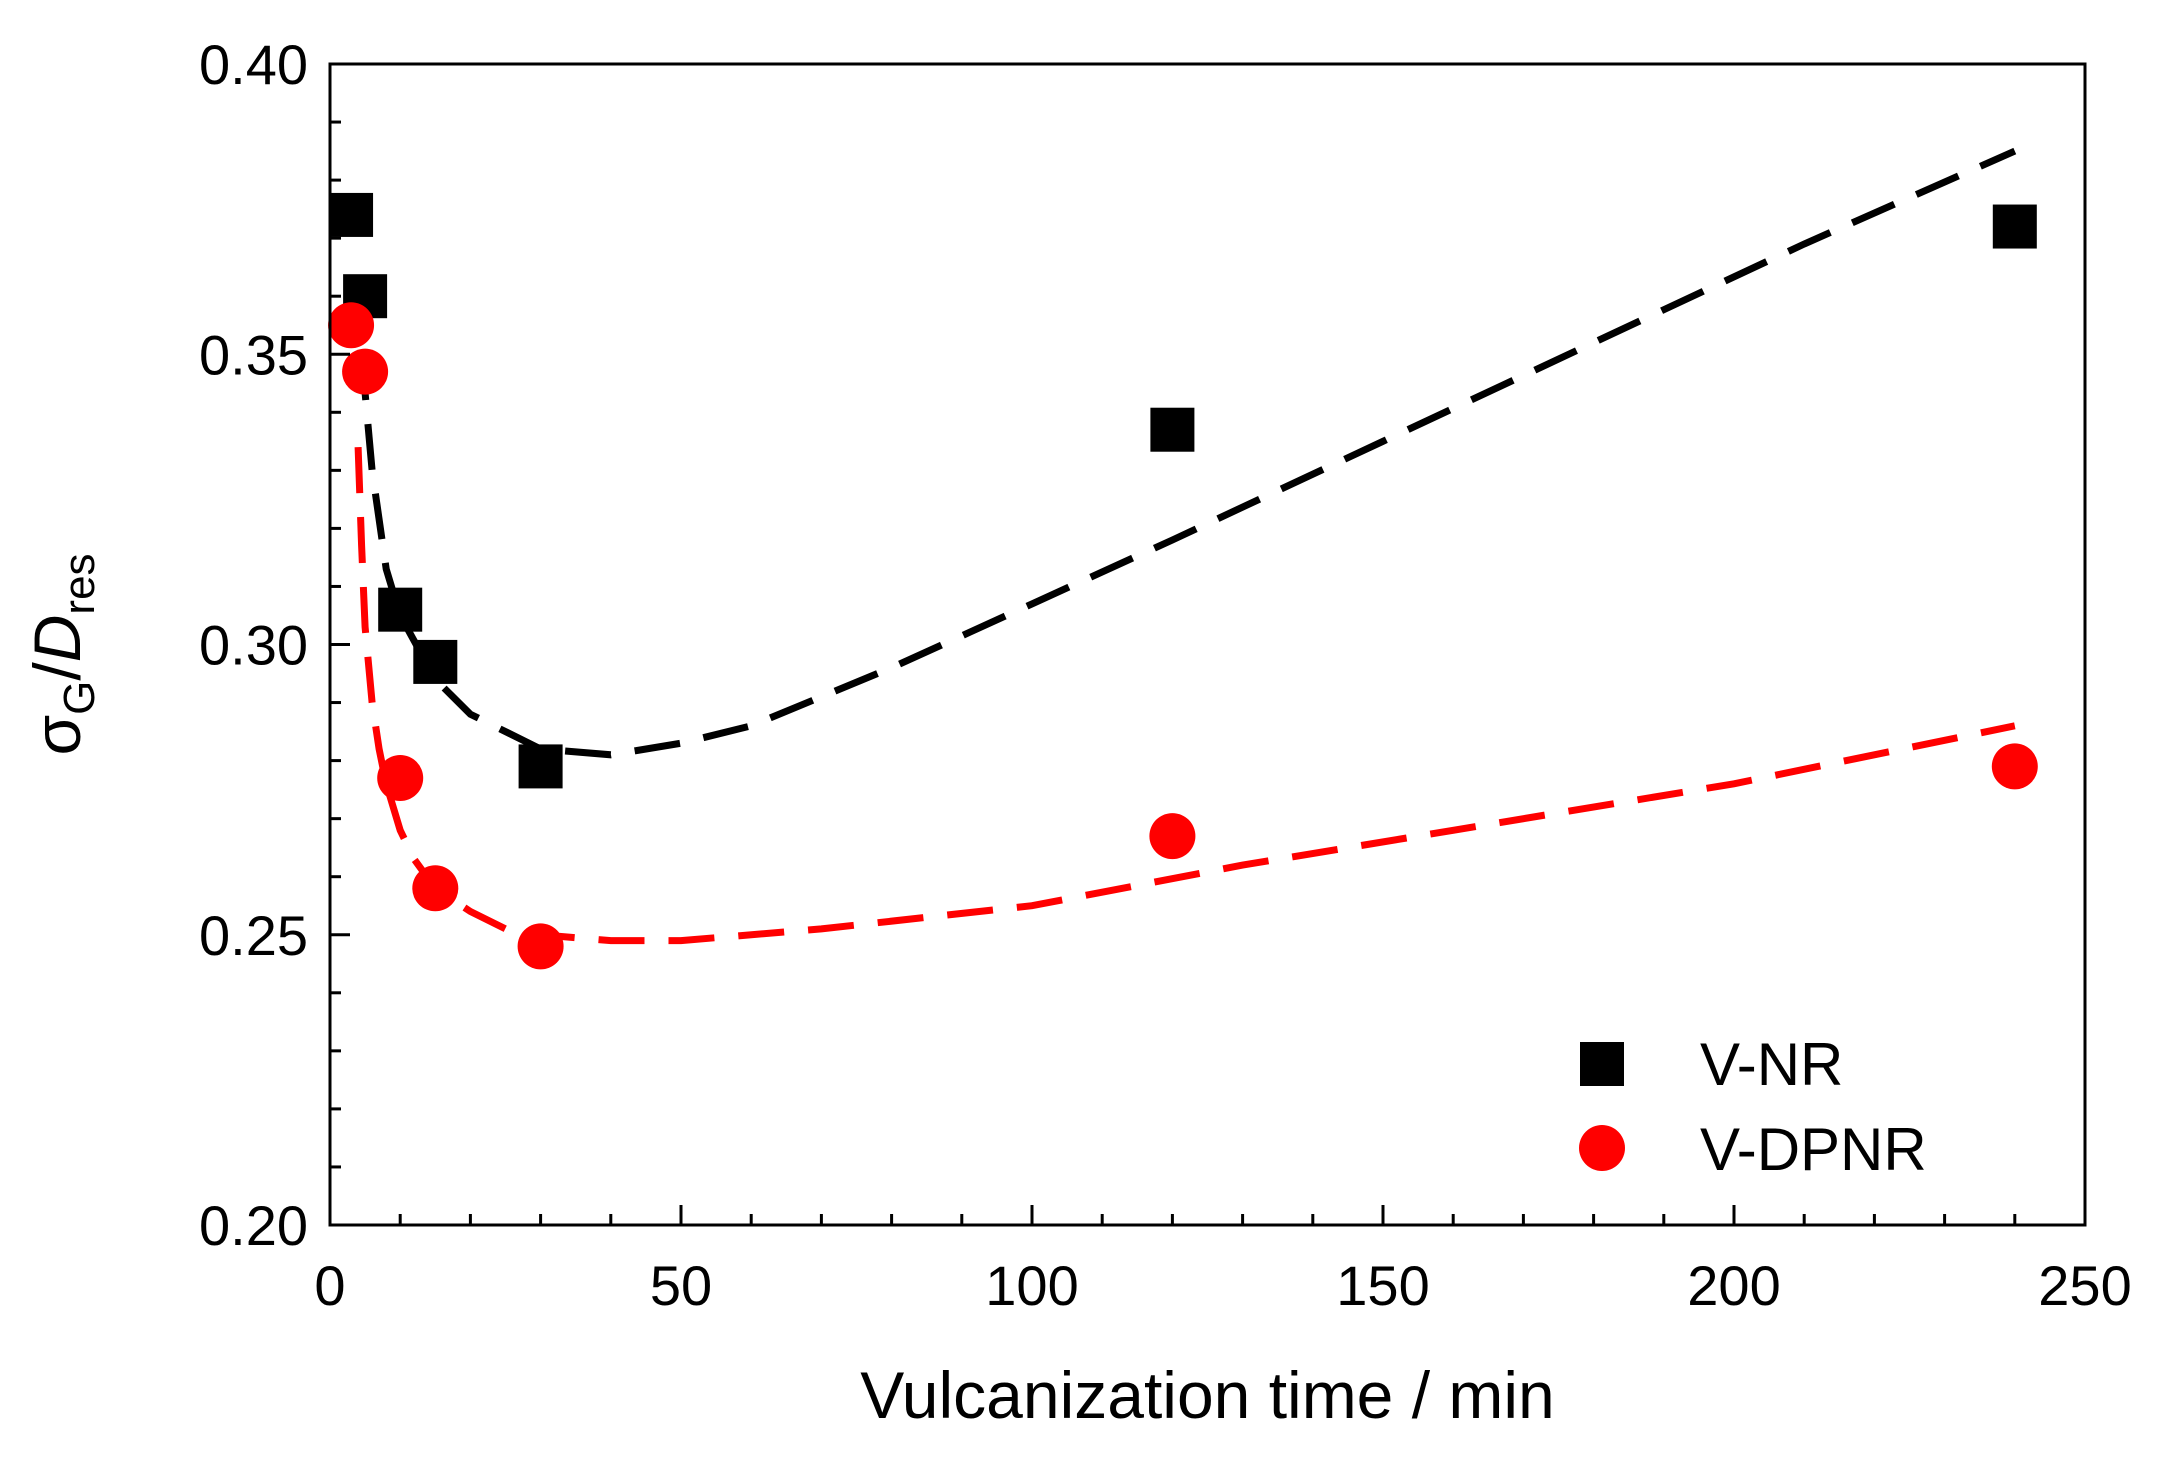 This screenshot has width=2168, height=1462. I want to click on x-tick-label: 0, so click(329, 1285).